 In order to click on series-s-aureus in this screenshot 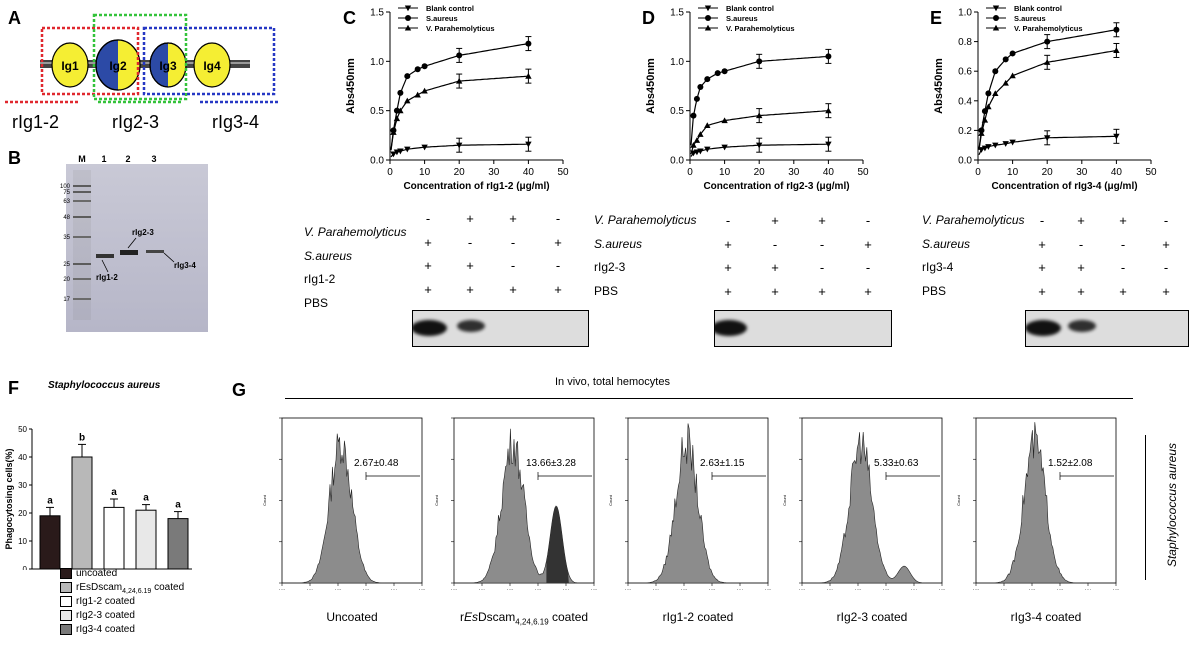, I will do `click(461, 93)`.